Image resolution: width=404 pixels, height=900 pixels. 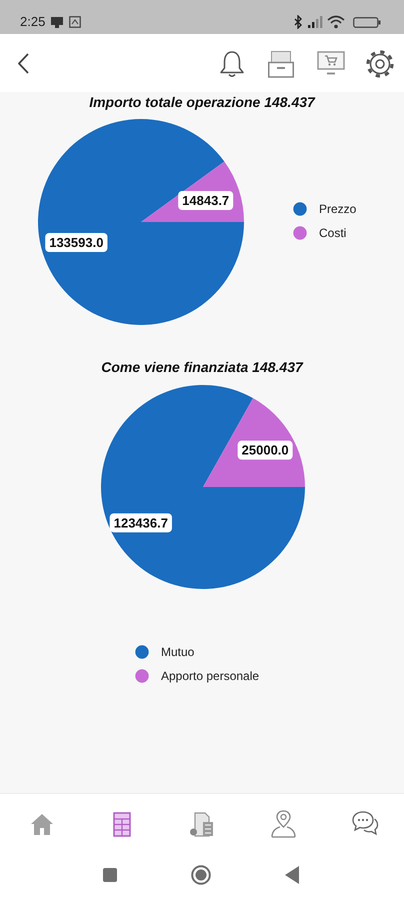 What do you see at coordinates (202, 367) in the screenshot?
I see `chart-title: Come viene finanziata 148.437` at bounding box center [202, 367].